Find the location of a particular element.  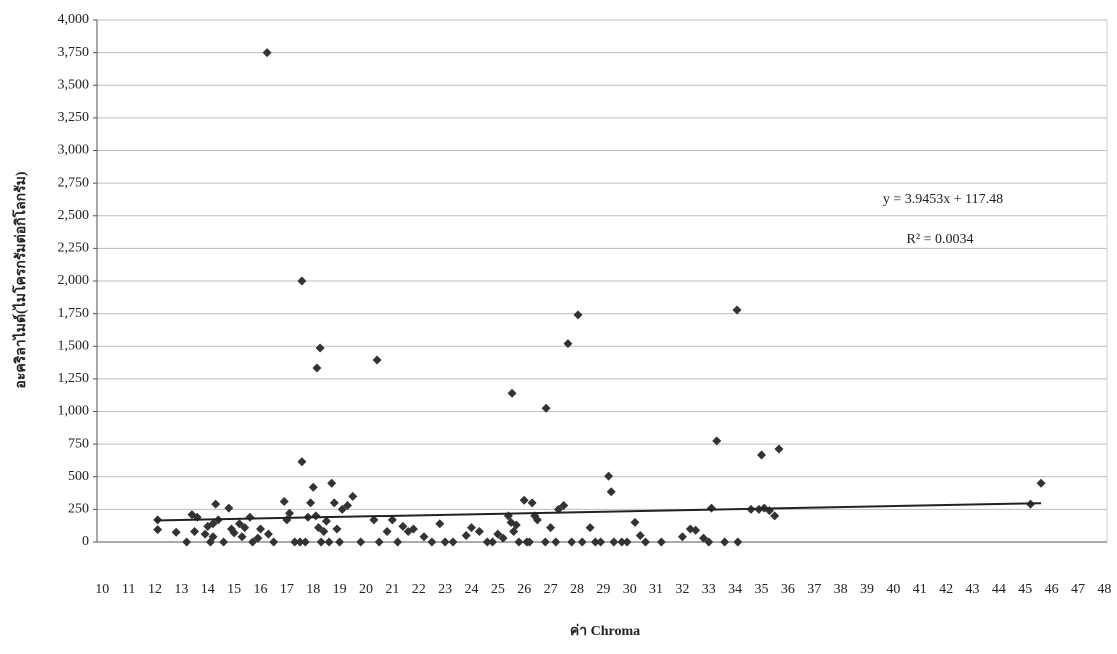

x-tick-label: 39 is located at coordinates (867, 589).